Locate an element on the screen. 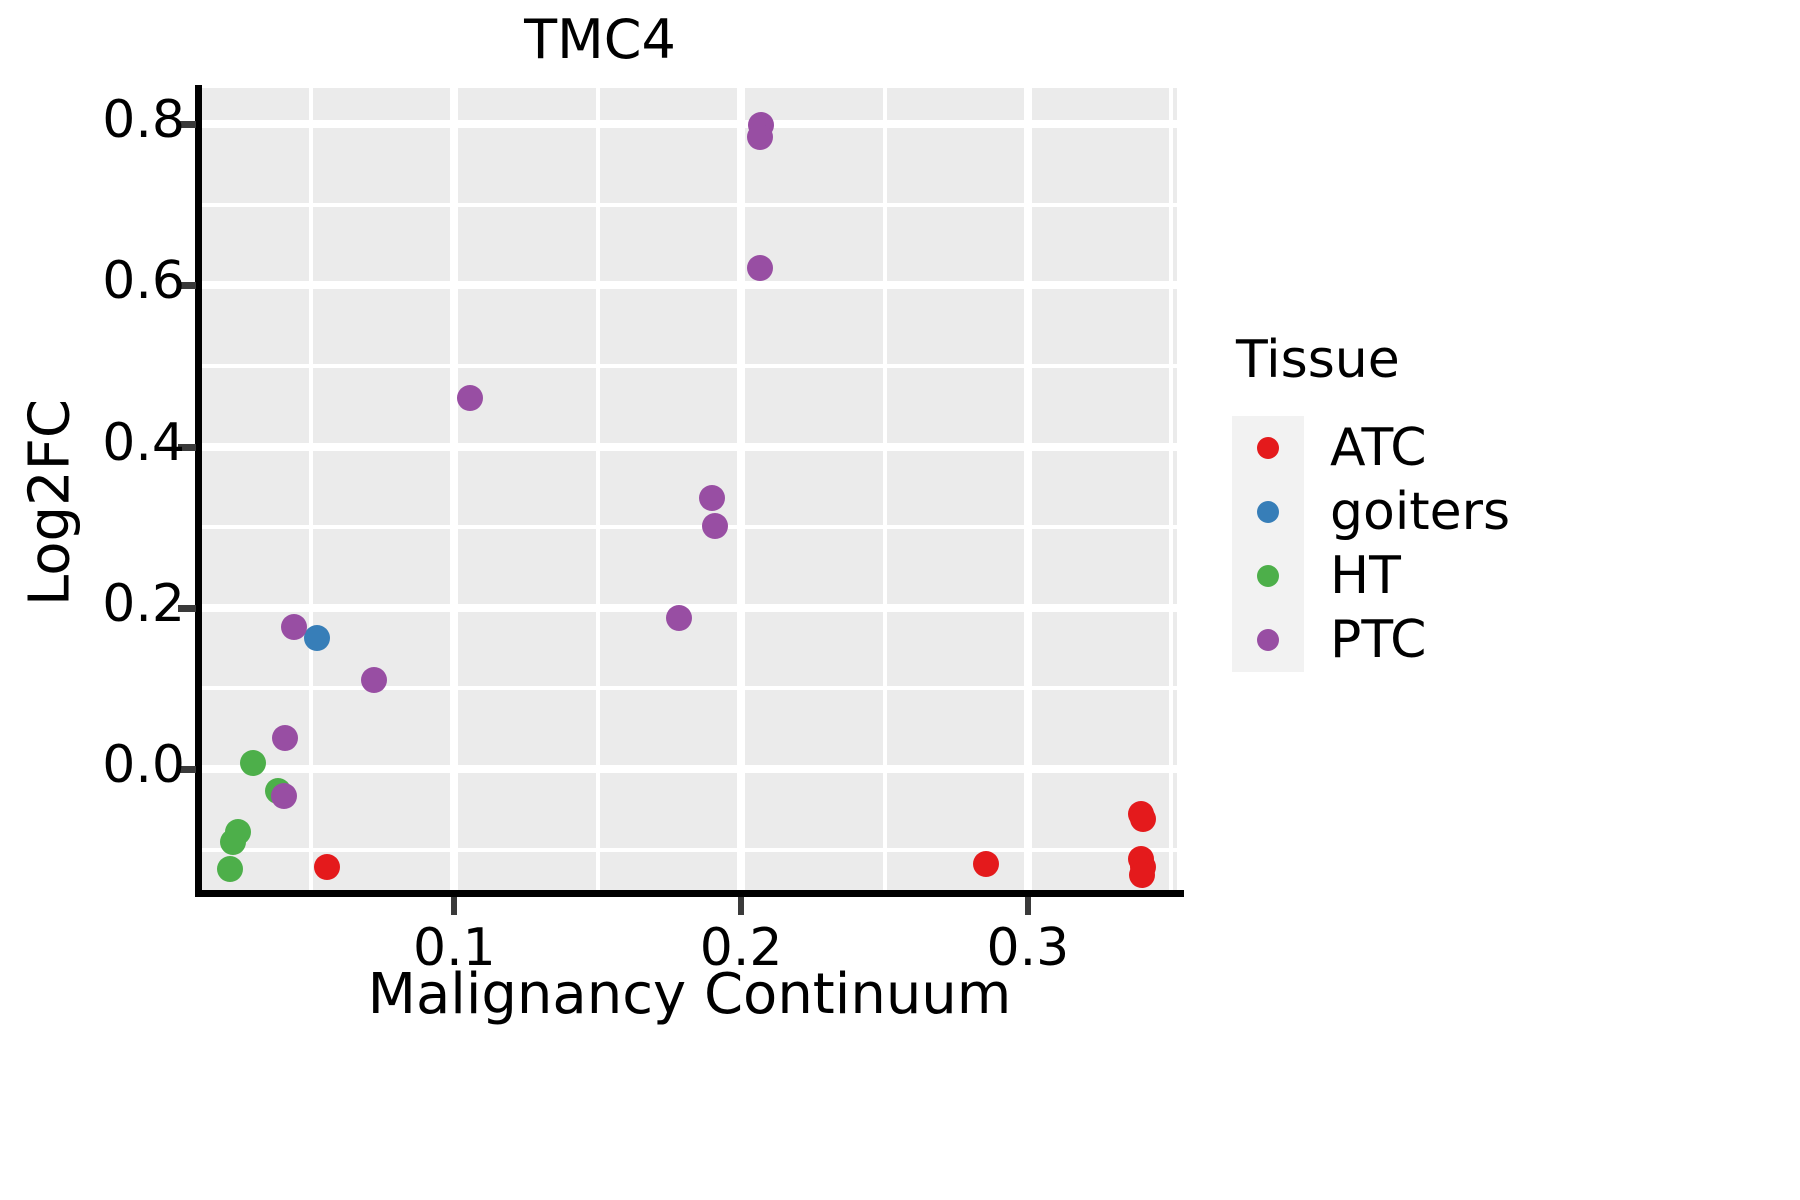 This screenshot has height=1200, width=1800. y-tick-label: 0.0 is located at coordinates (143, 765).